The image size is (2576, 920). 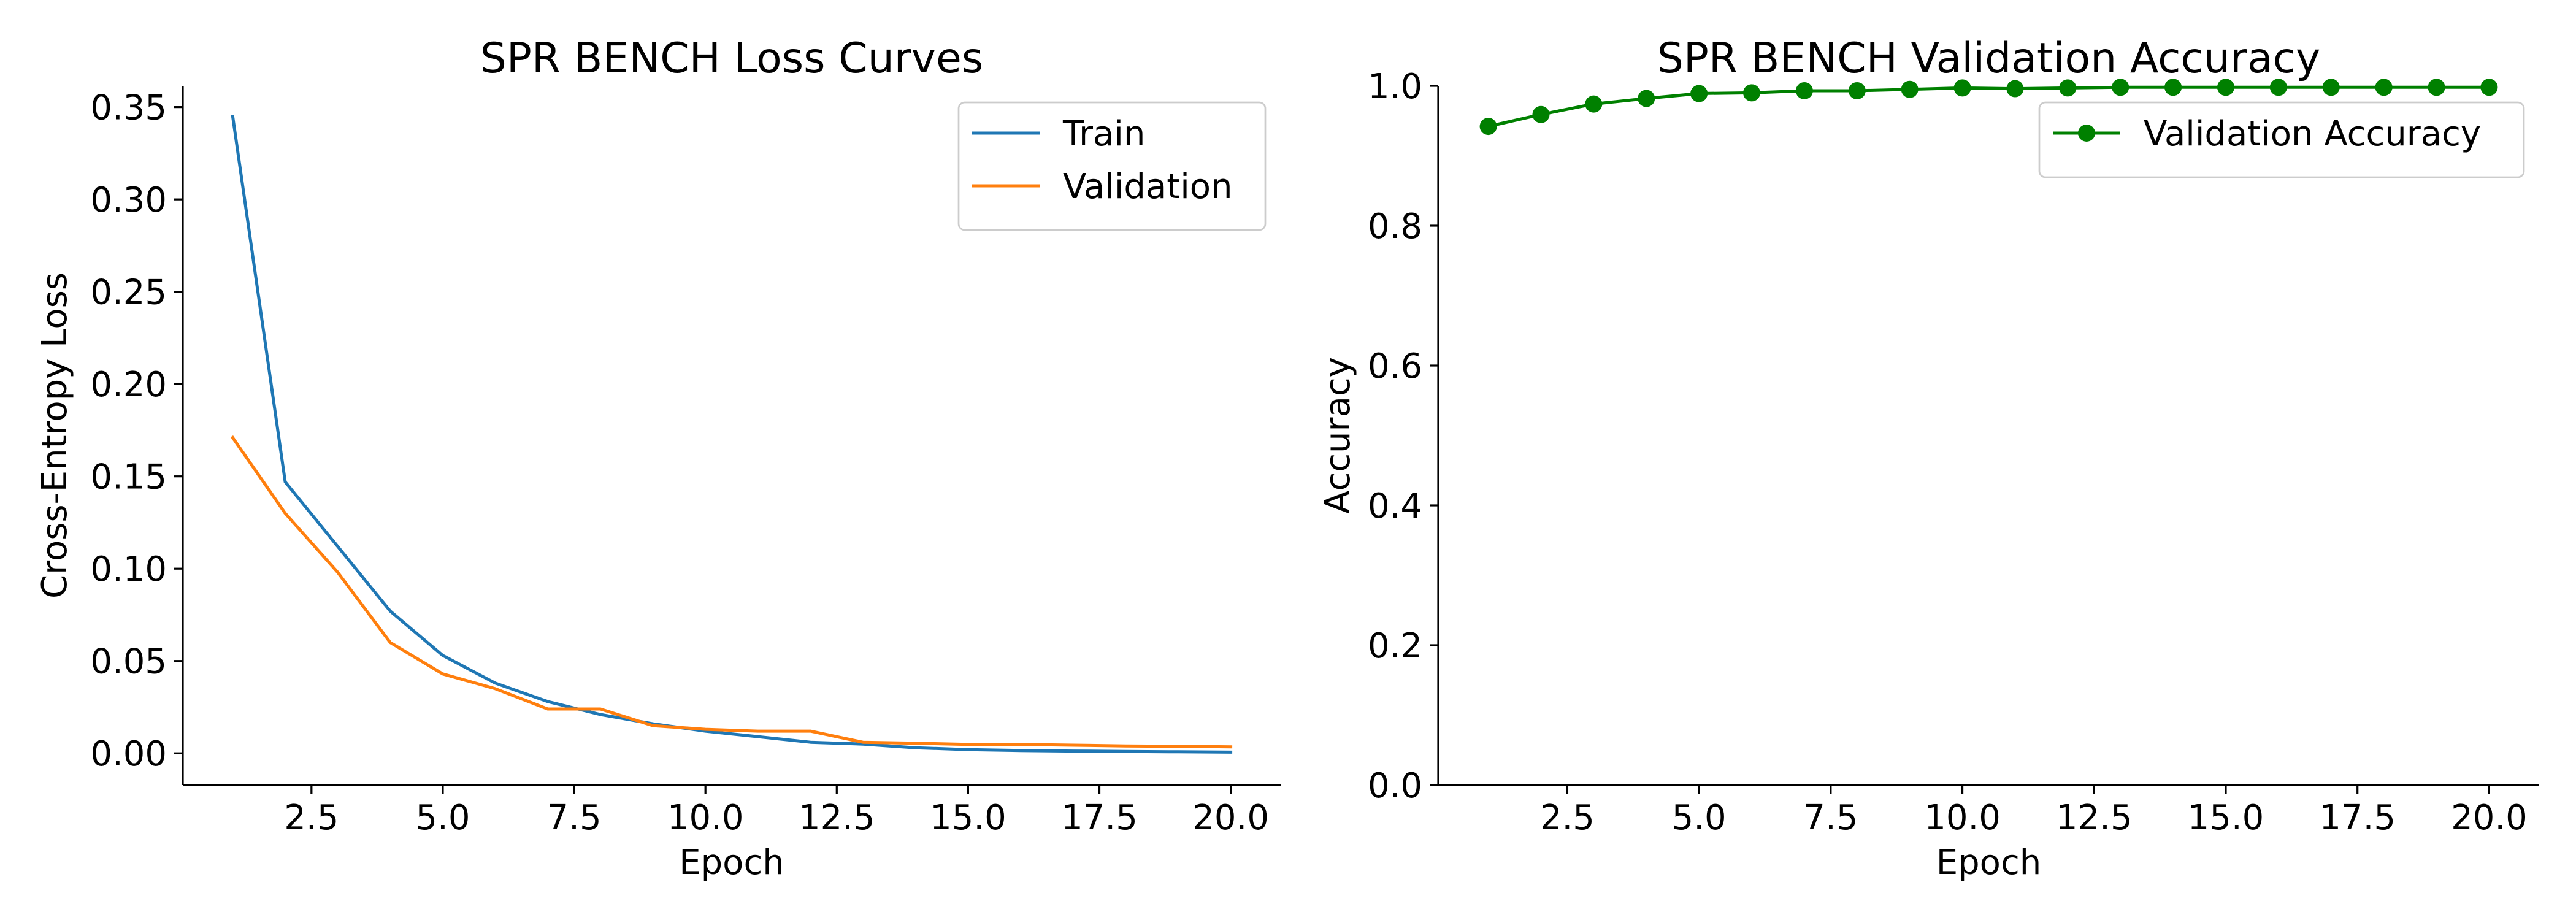 I want to click on series-validation, so click(x=731, y=592).